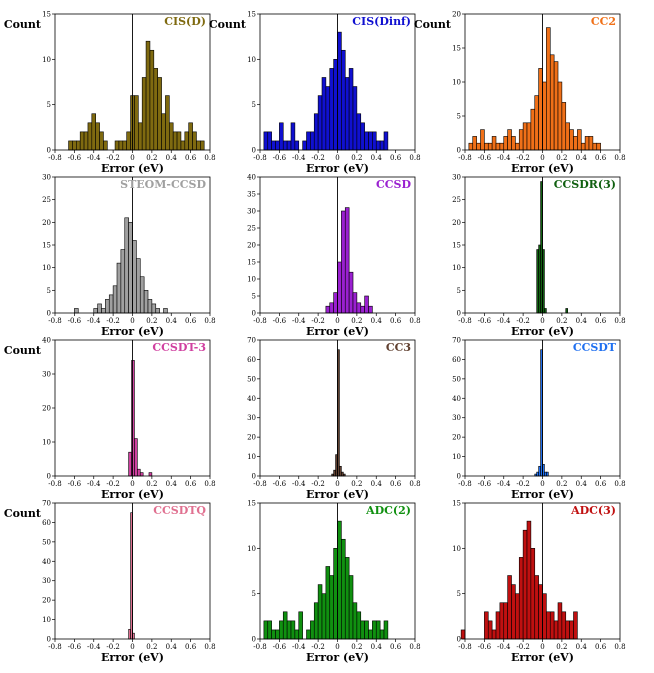 The width and height of the screenshot is (654, 673). What do you see at coordinates (388, 510) in the screenshot?
I see `method-title: ADC(2)` at bounding box center [388, 510].